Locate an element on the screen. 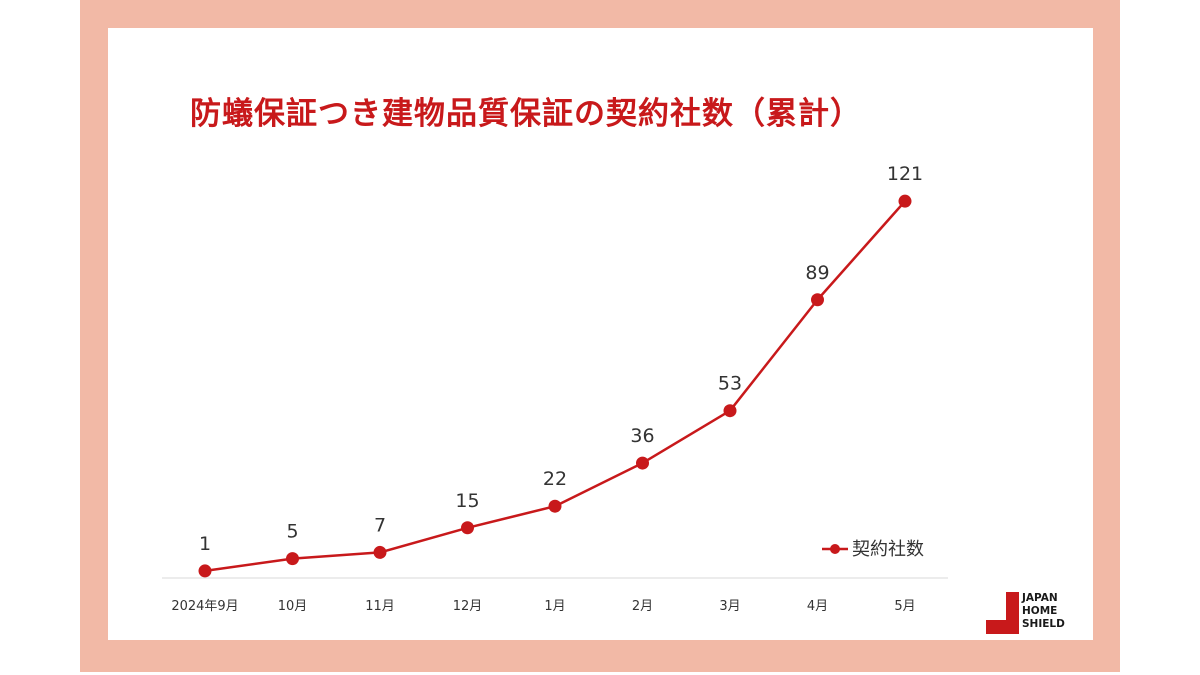 The image size is (1200, 675). x-tick-label: 1月 is located at coordinates (554, 606).